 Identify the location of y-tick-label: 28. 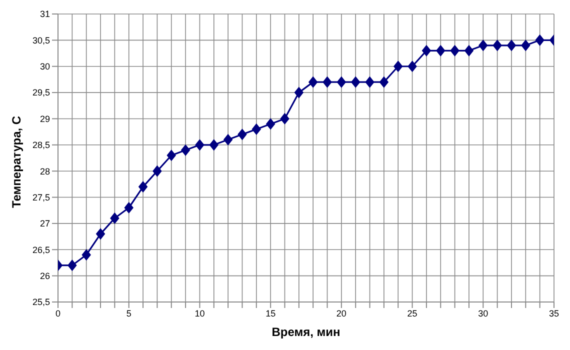
(45, 171).